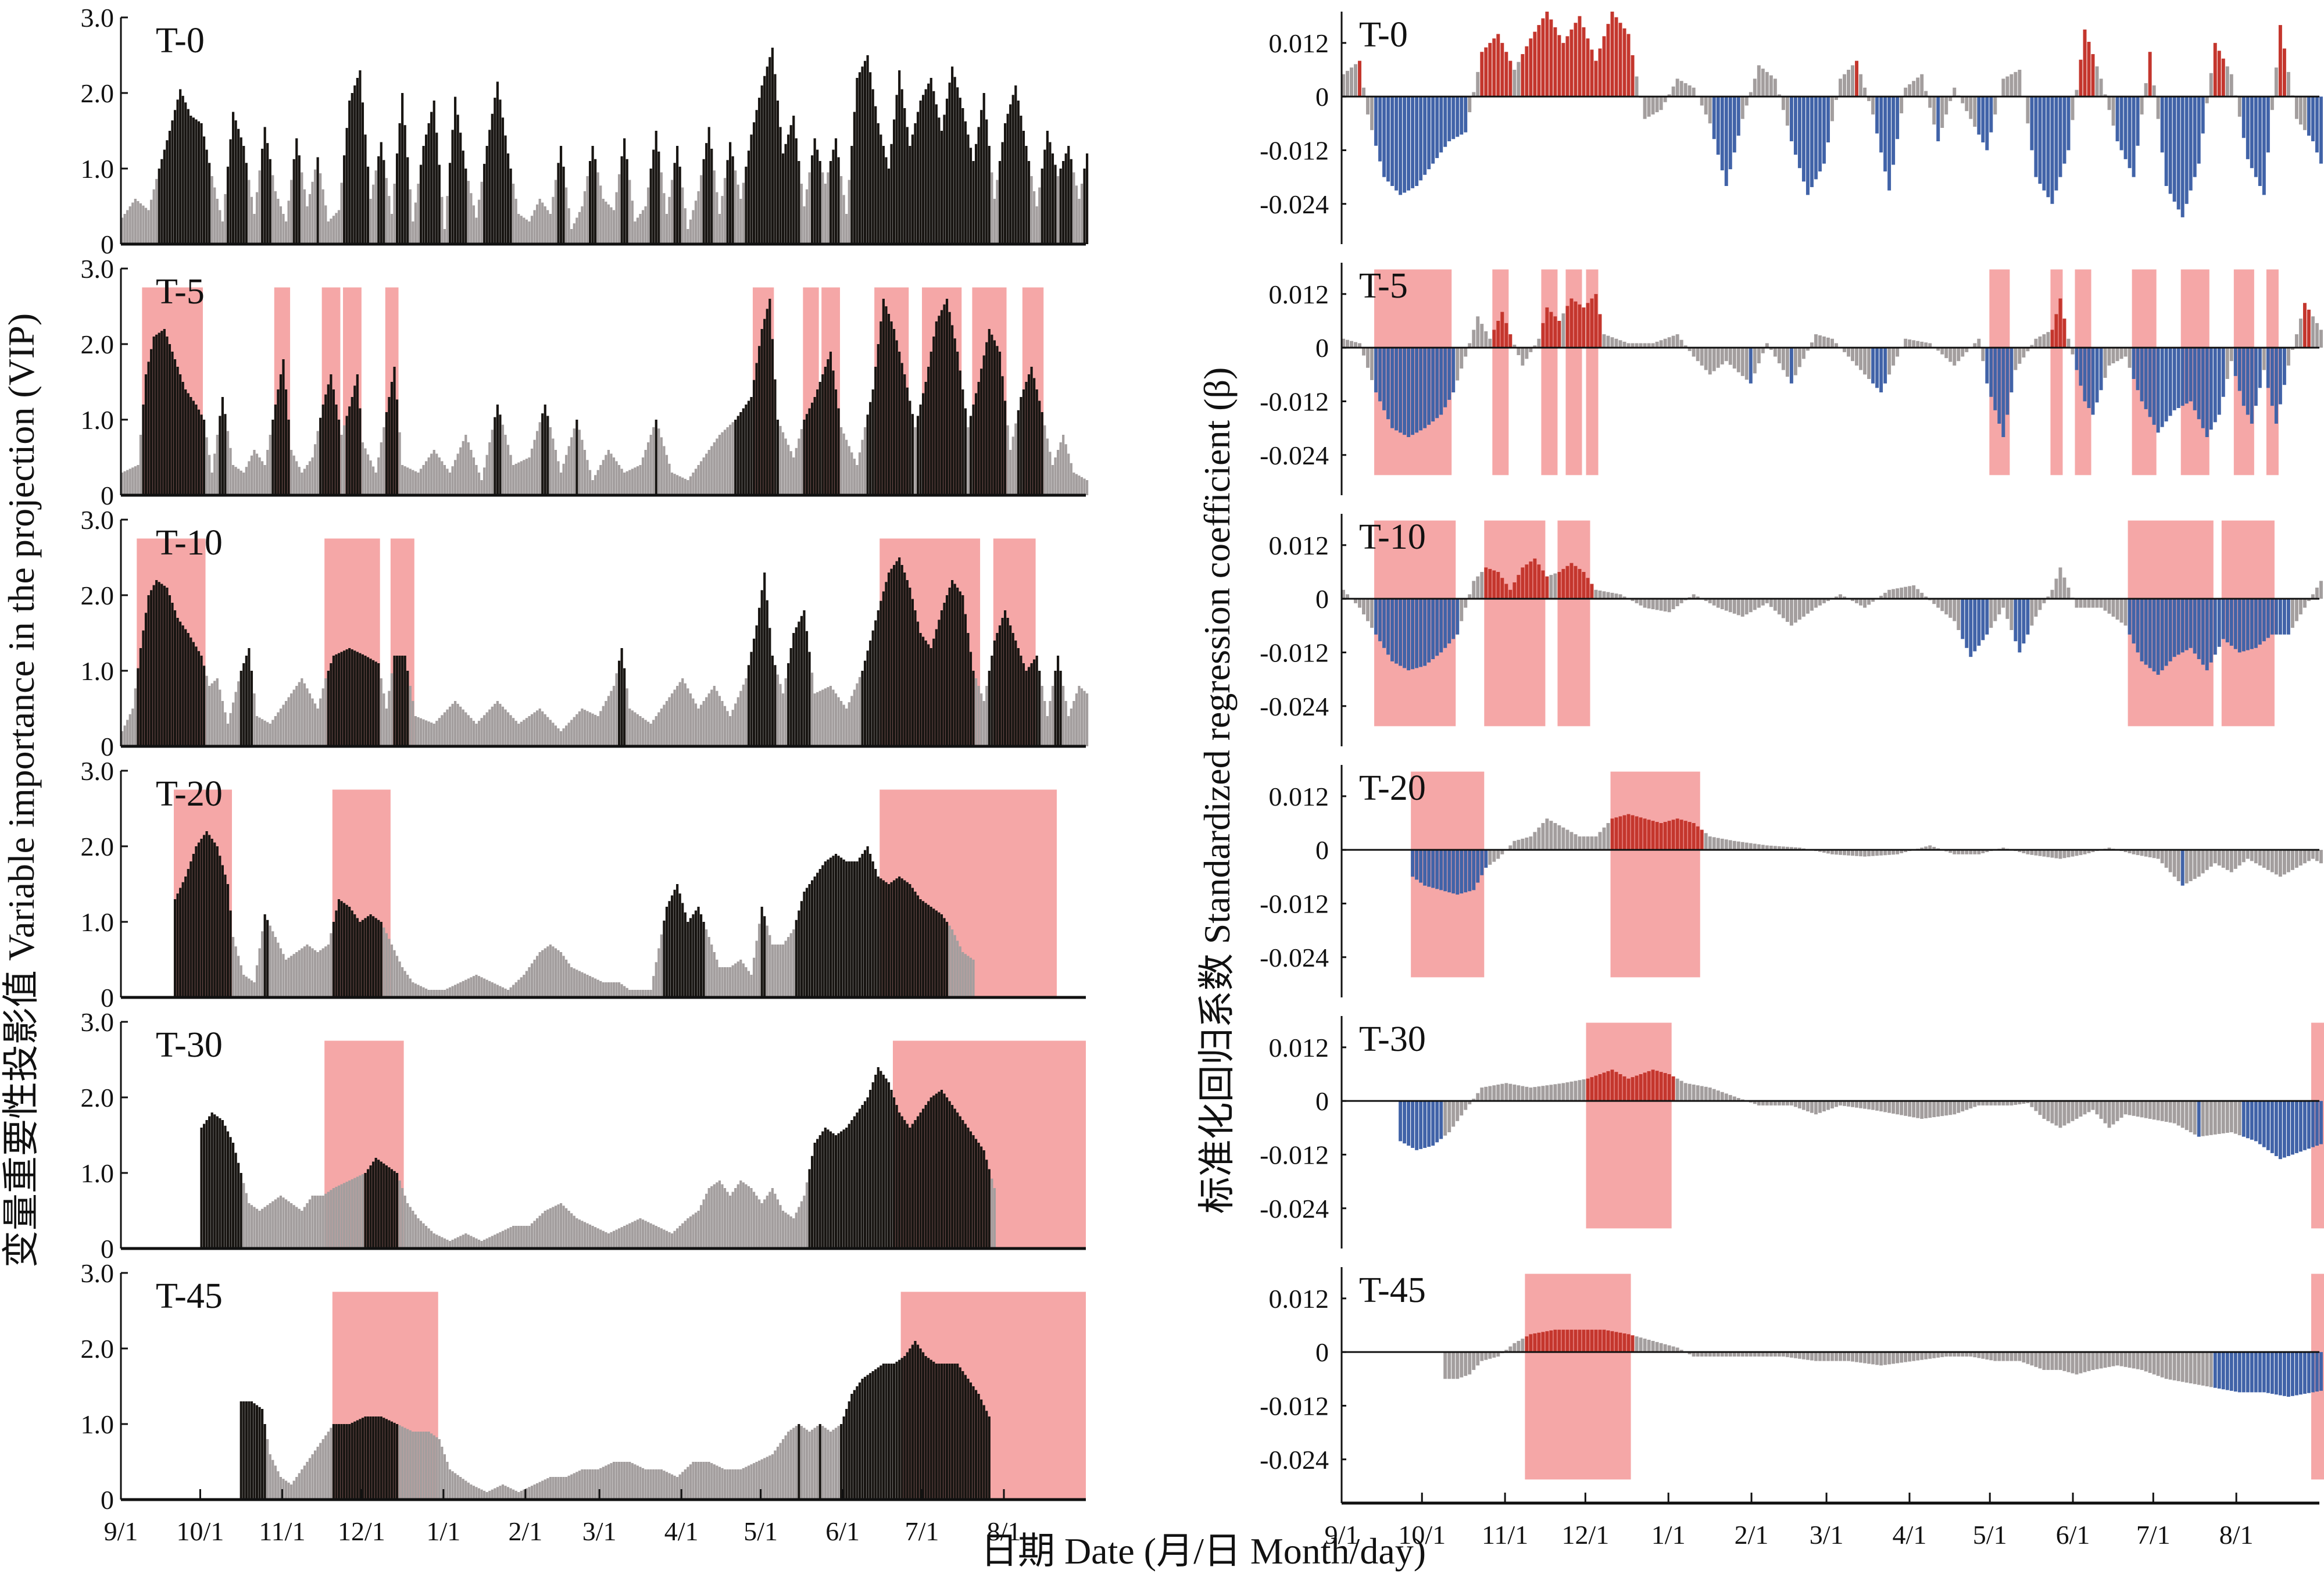 Image resolution: width=2324 pixels, height=1574 pixels. I want to click on y-tick-label: 0.012, so click(1299, 1299).